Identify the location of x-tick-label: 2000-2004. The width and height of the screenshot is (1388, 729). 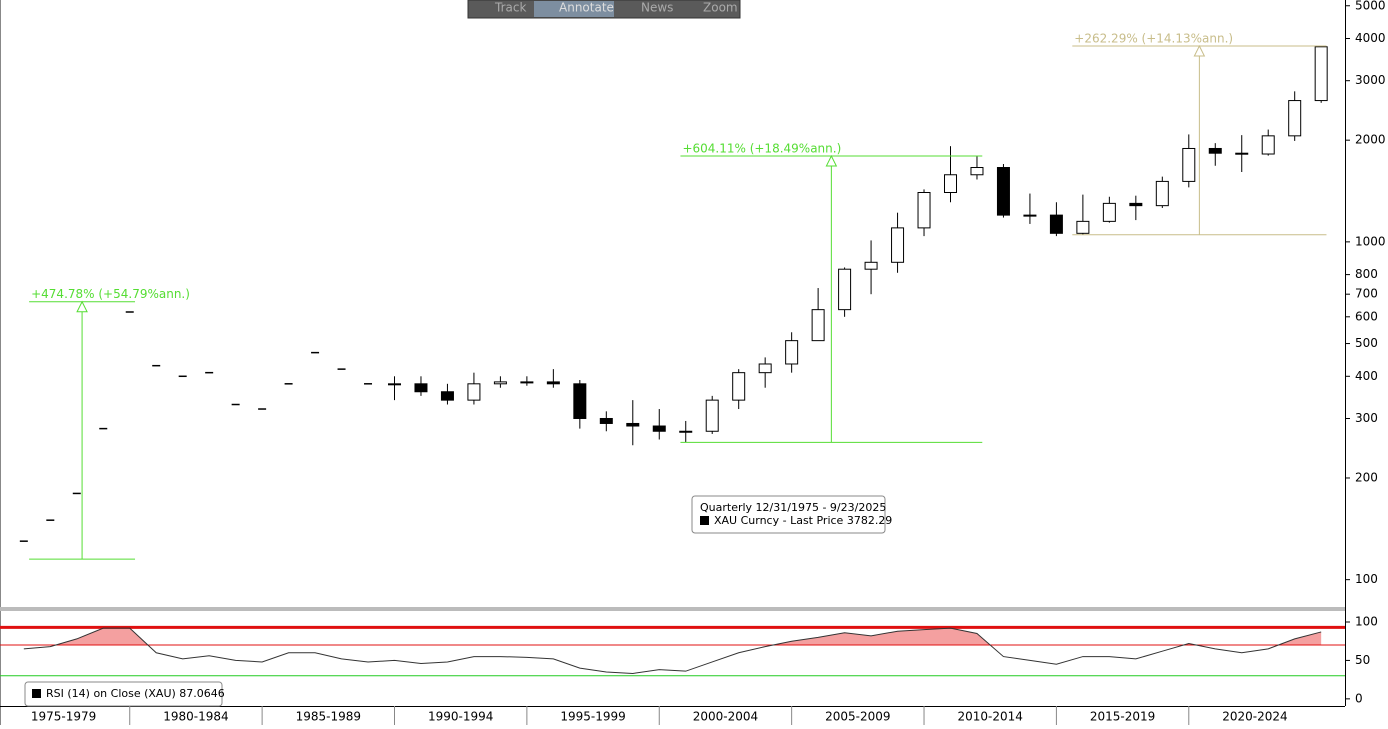
(725, 717).